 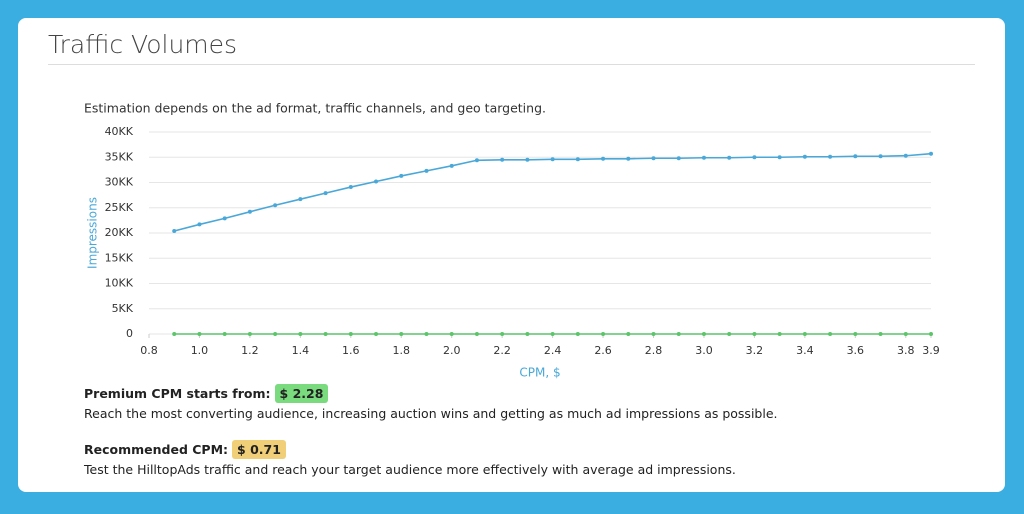 What do you see at coordinates (119, 232) in the screenshot?
I see `y-tick-label: 20KK` at bounding box center [119, 232].